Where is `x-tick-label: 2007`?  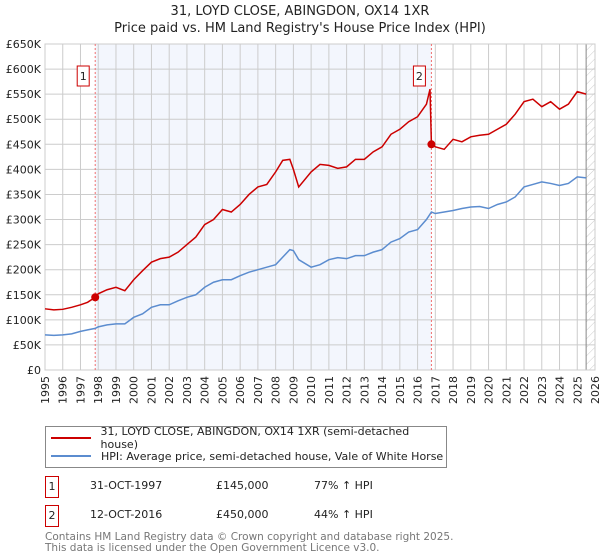 x-tick-label: 2007 is located at coordinates (258, 390).